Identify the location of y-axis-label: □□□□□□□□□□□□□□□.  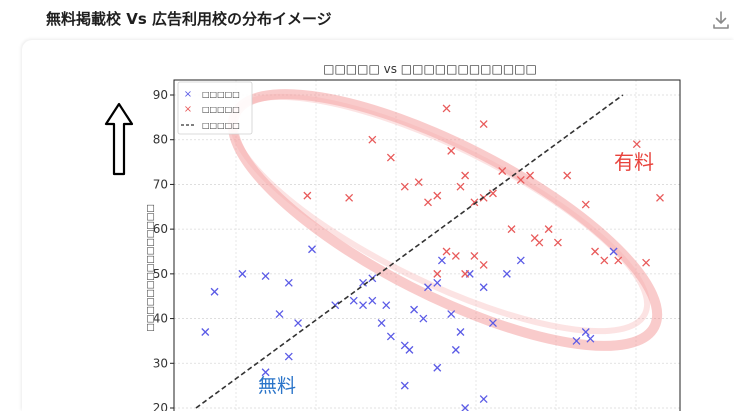
(151, 268).